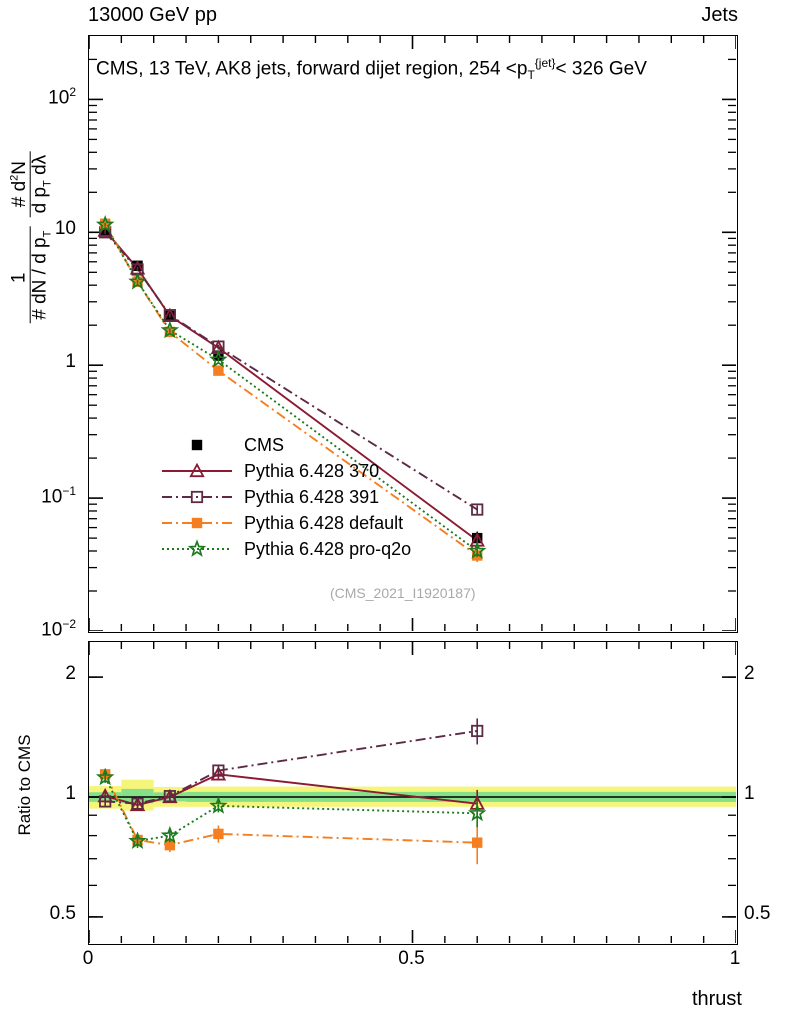  What do you see at coordinates (20, 167) in the screenshot?
I see `ylabel-den-2: N` at bounding box center [20, 167].